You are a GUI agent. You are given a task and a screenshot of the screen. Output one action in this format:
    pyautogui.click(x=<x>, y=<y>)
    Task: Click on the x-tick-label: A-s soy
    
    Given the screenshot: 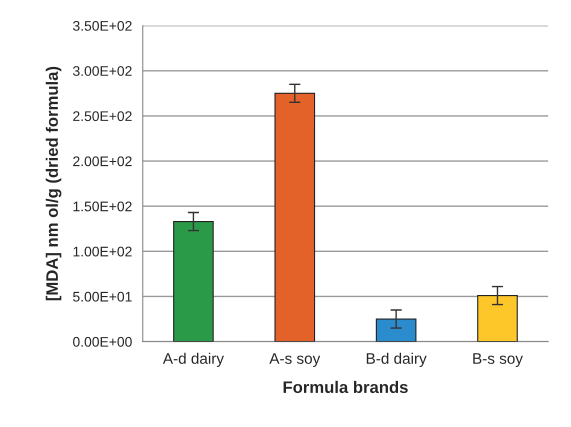 What is the action you would take?
    pyautogui.click(x=294, y=360)
    